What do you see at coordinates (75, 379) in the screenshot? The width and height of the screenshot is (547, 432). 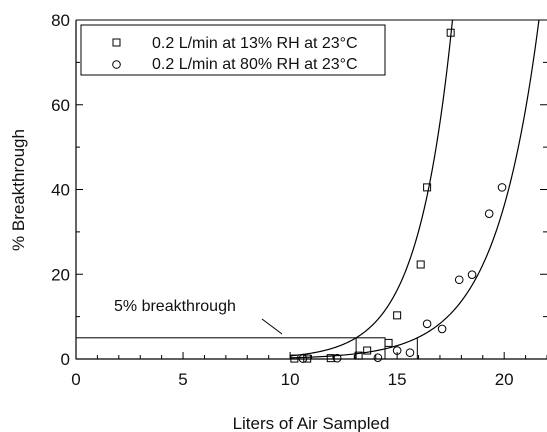 I see `x-tick-label: 0` at bounding box center [75, 379].